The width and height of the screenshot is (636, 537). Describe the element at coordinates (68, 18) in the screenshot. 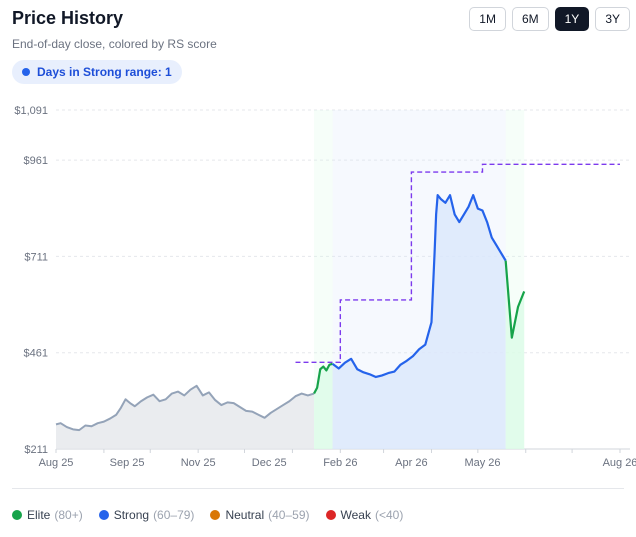

I see `chart-title: Price History` at that location.